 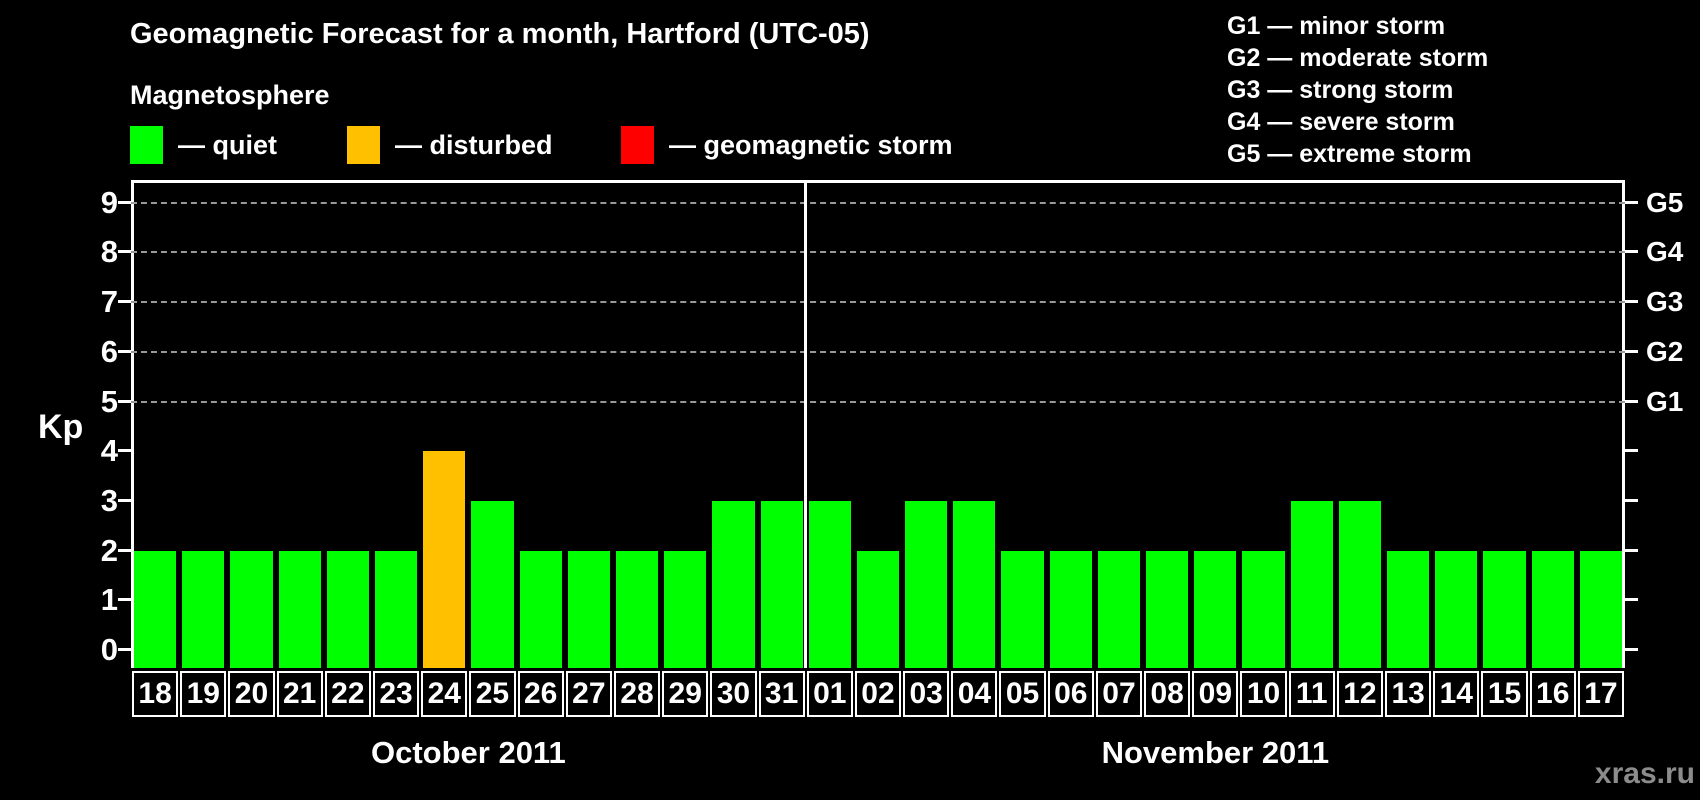 What do you see at coordinates (109, 600) in the screenshot?
I see `y-tick-label-1: 1` at bounding box center [109, 600].